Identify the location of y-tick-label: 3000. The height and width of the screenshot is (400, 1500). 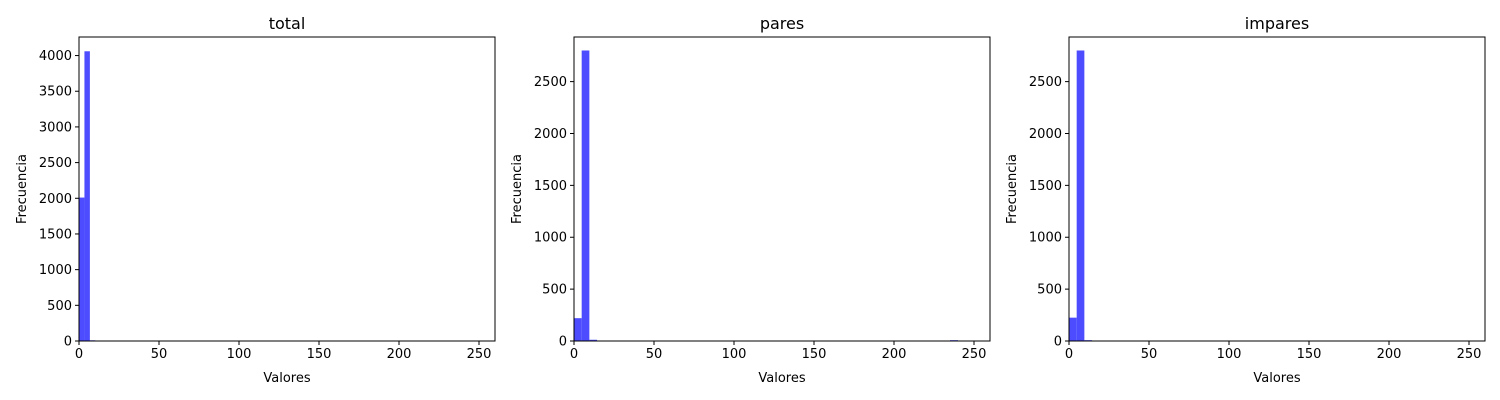
(55, 127).